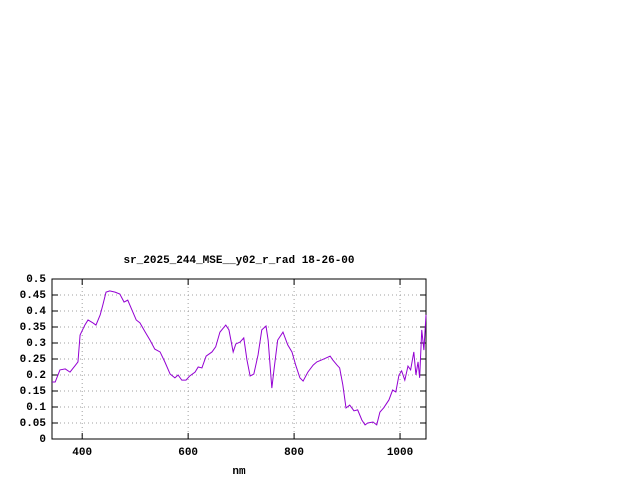  I want to click on y-tick-label: 0.2, so click(36, 376).